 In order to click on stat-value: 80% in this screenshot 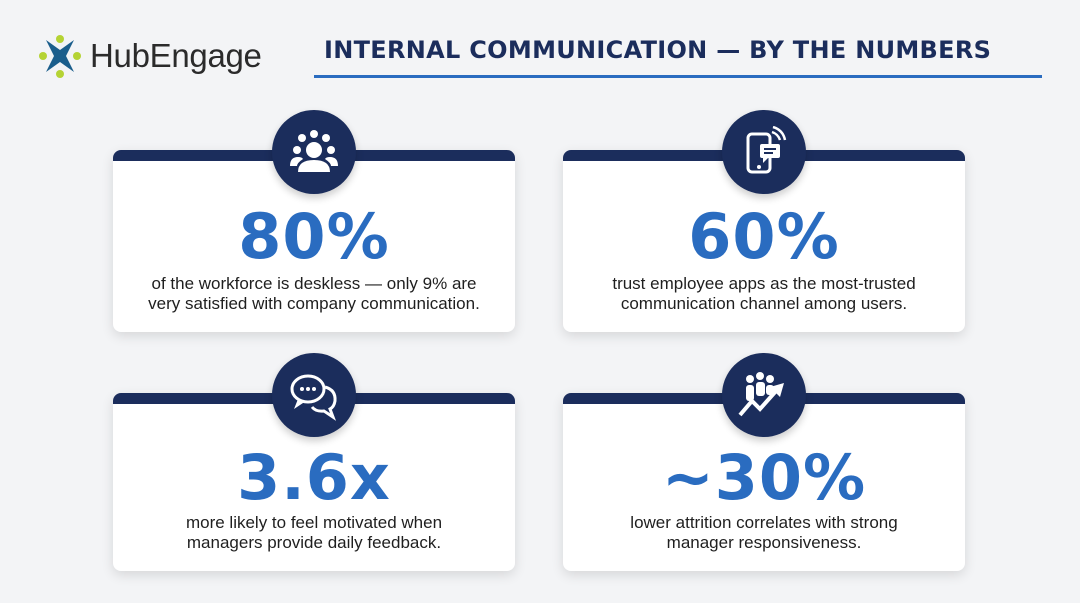, I will do `click(314, 236)`.